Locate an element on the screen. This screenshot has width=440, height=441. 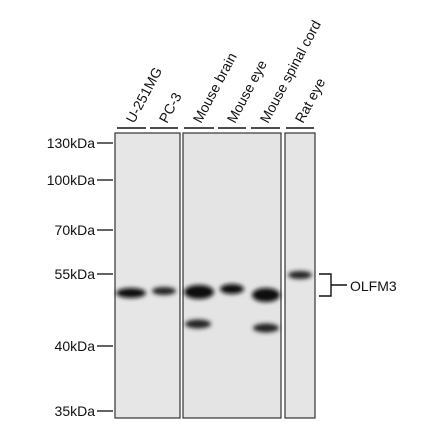
marker-label: 35kDa is located at coordinates (75, 411).